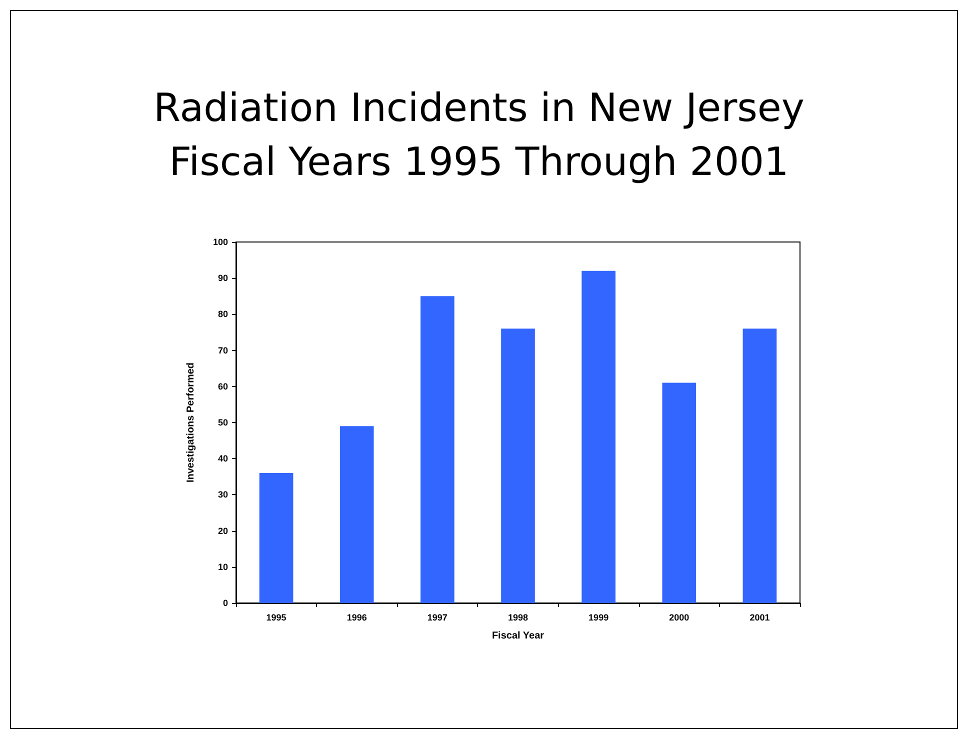 The width and height of the screenshot is (958, 729). I want to click on y-tick-label: 10, so click(223, 567).